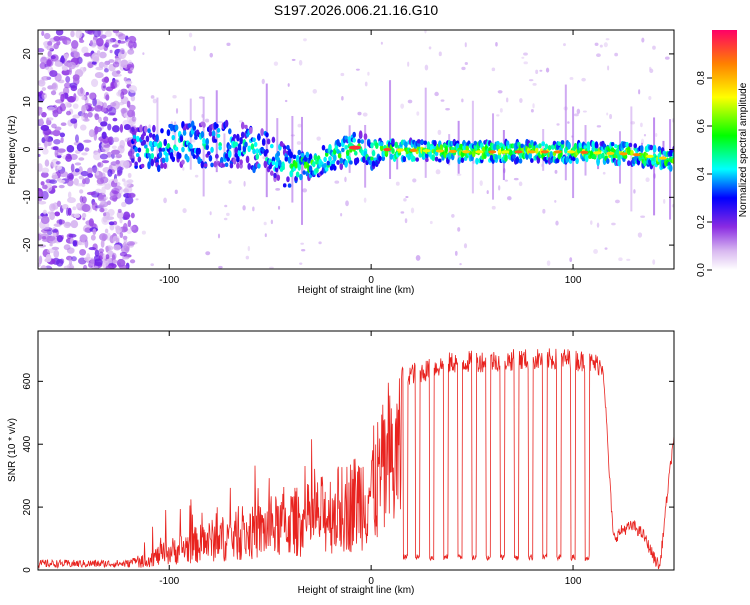 The height and width of the screenshot is (605, 750). Describe the element at coordinates (27, 443) in the screenshot. I see `snr-y-tick-label: 400` at that location.